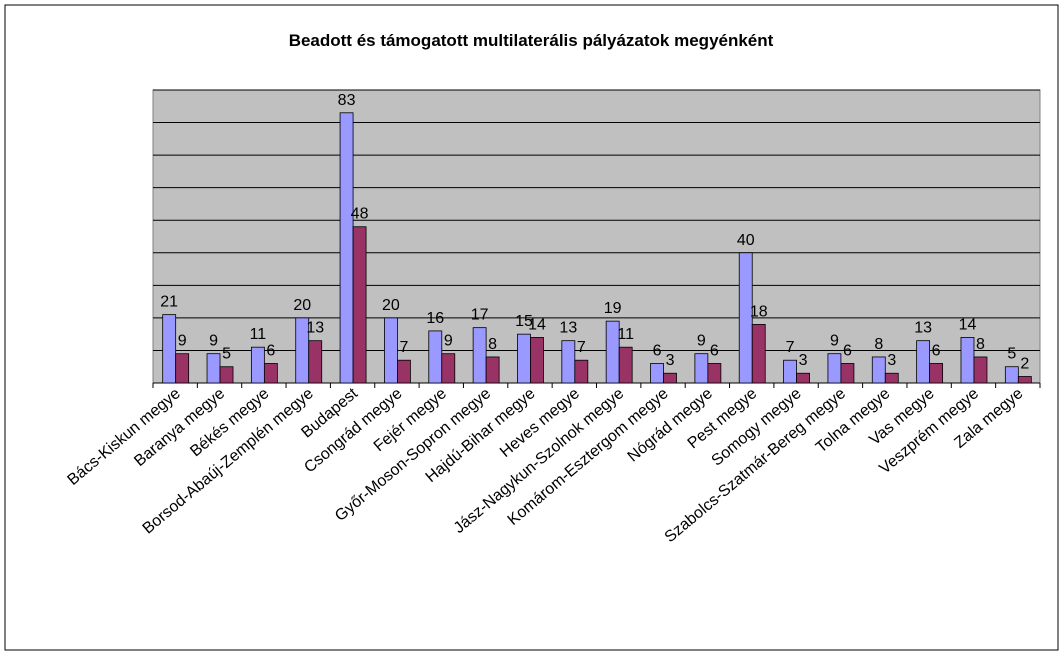 The width and height of the screenshot is (1064, 661). What do you see at coordinates (613, 308) in the screenshot?
I see `data-label: 19` at bounding box center [613, 308].